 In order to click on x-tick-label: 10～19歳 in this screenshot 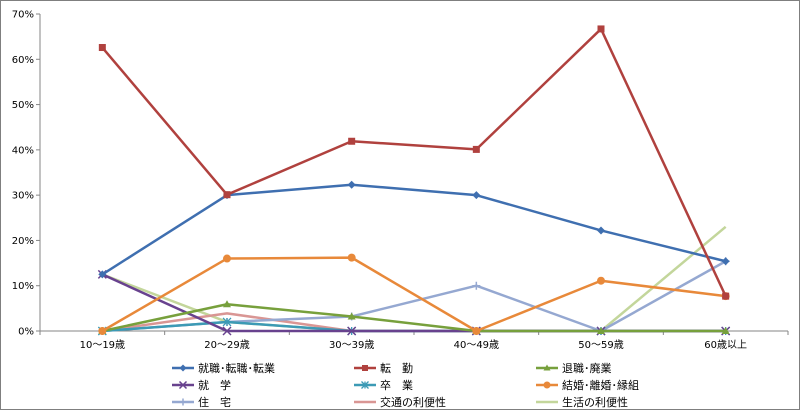, I will do `click(102, 345)`.